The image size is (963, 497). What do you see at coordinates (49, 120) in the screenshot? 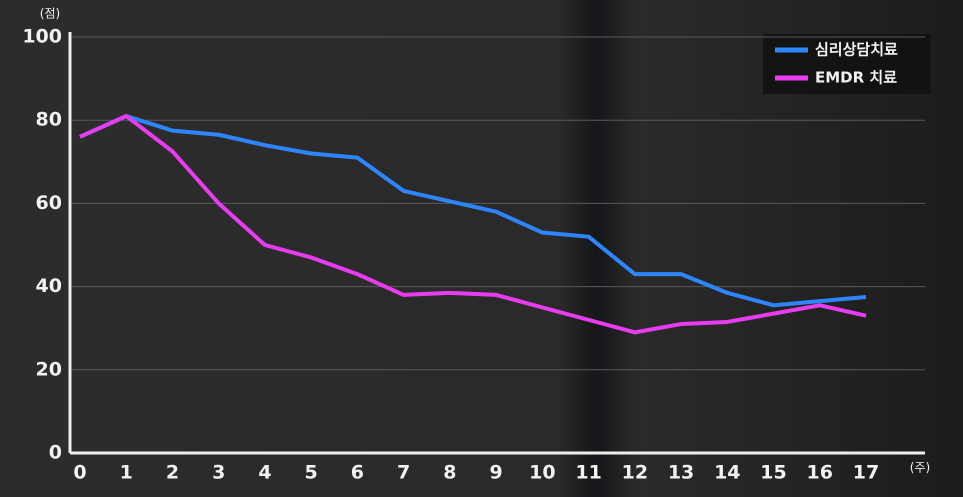
I see `y-tick-label: 80` at bounding box center [49, 120].